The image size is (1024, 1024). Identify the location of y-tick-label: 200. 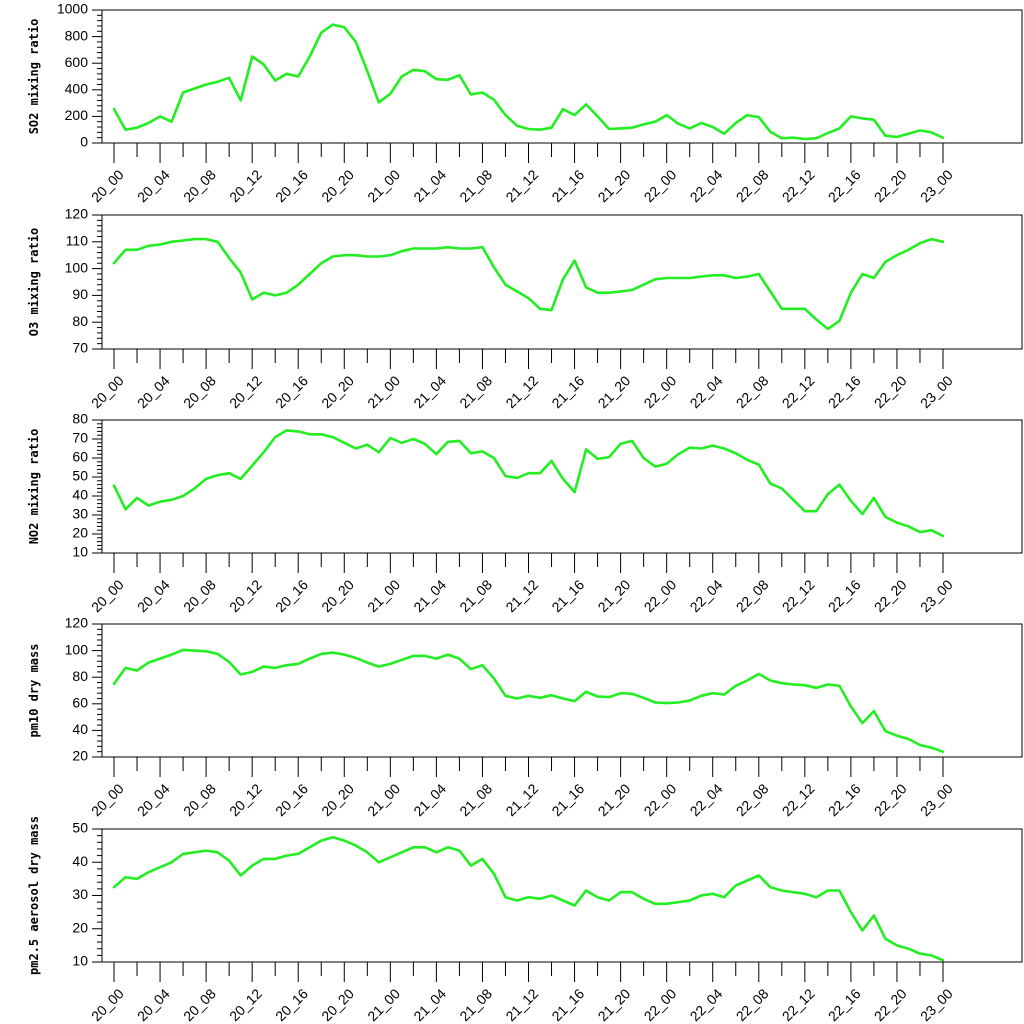
(77, 115).